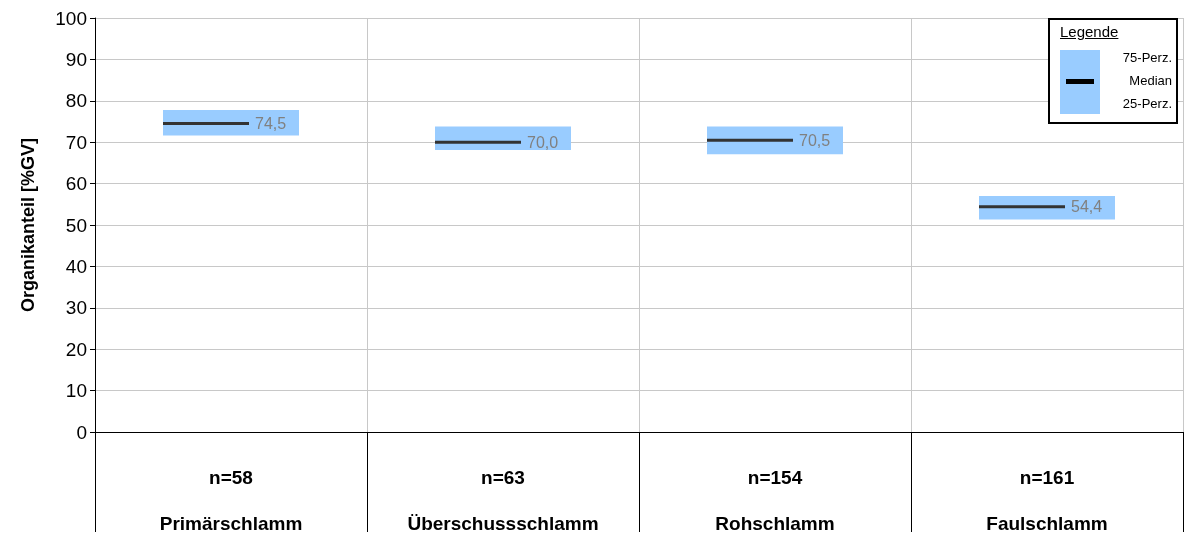 This screenshot has height=546, width=1184. What do you see at coordinates (76, 59) in the screenshot?
I see `y-tick-label: 90` at bounding box center [76, 59].